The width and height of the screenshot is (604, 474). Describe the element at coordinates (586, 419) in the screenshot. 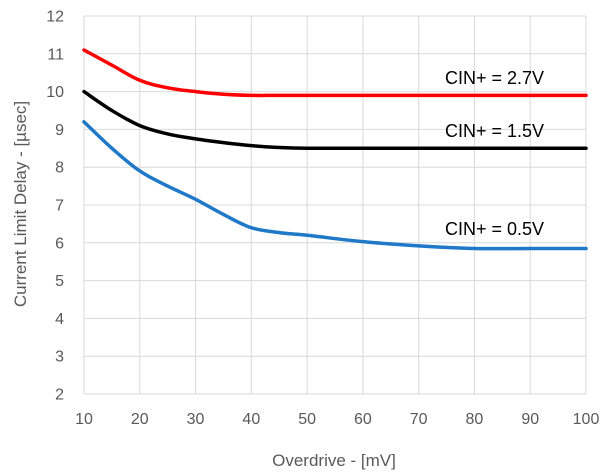

I see `x-tick-label: 100` at that location.